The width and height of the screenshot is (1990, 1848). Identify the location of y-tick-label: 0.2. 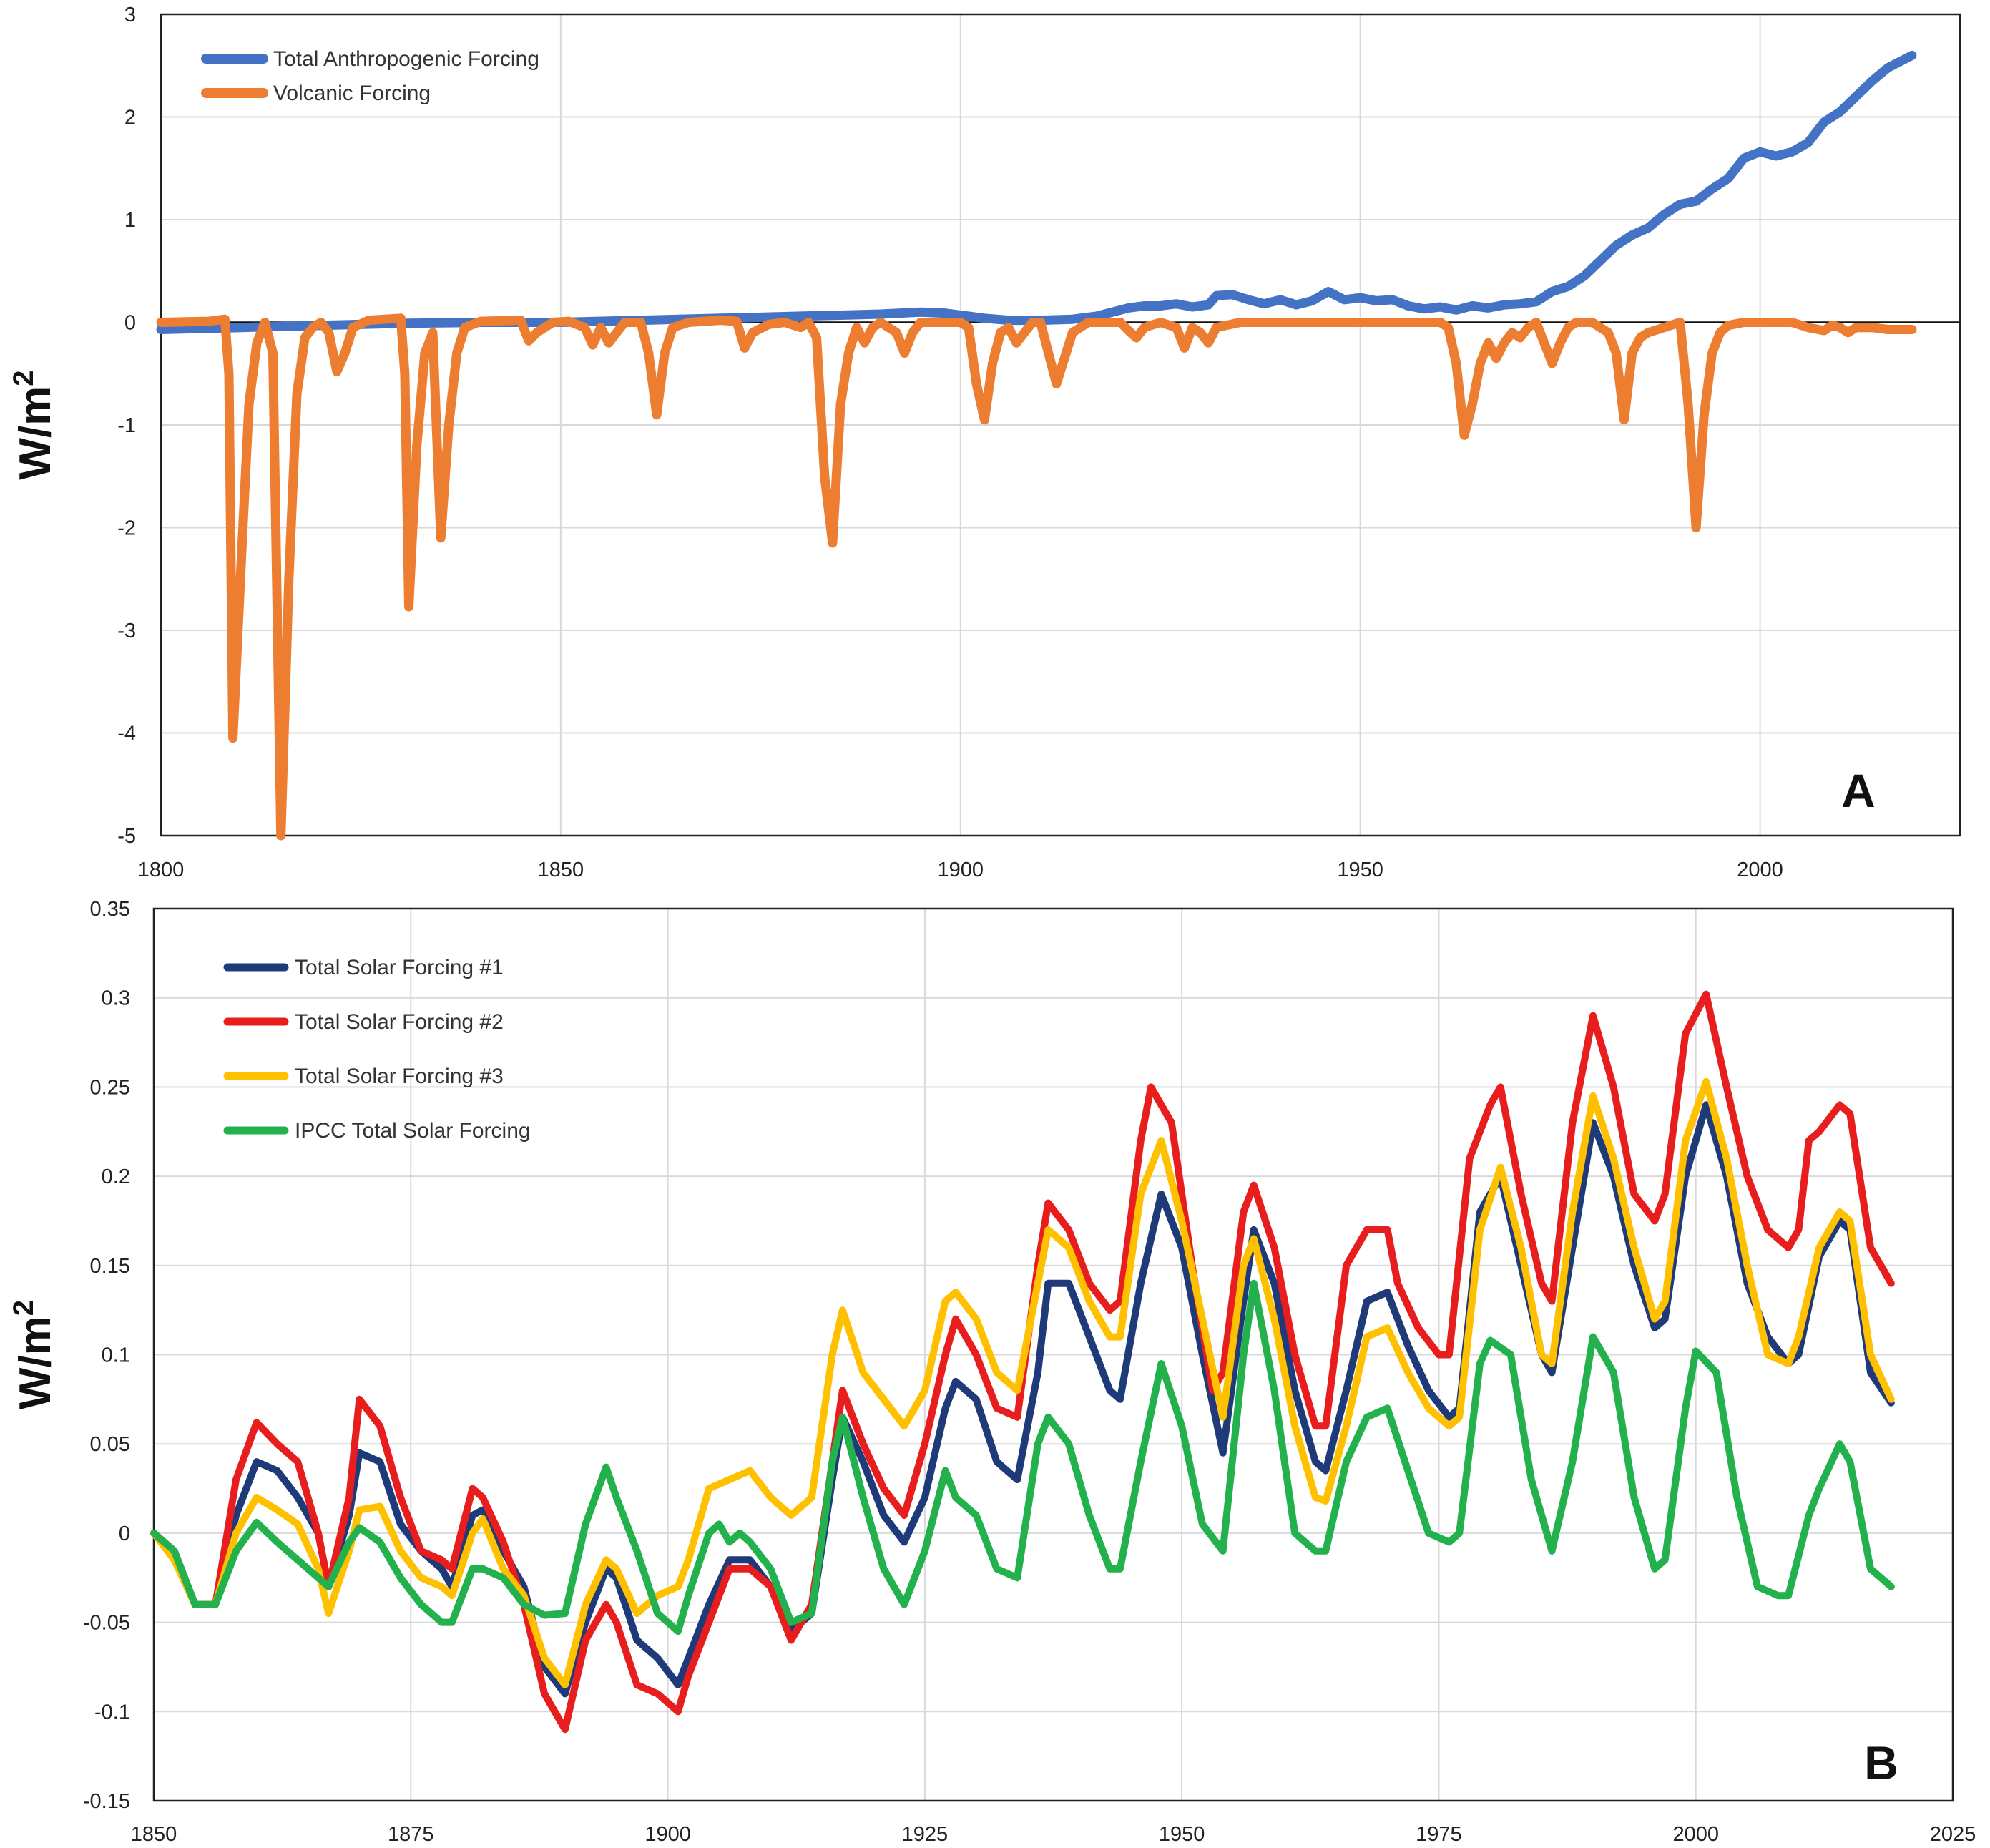
(116, 1176).